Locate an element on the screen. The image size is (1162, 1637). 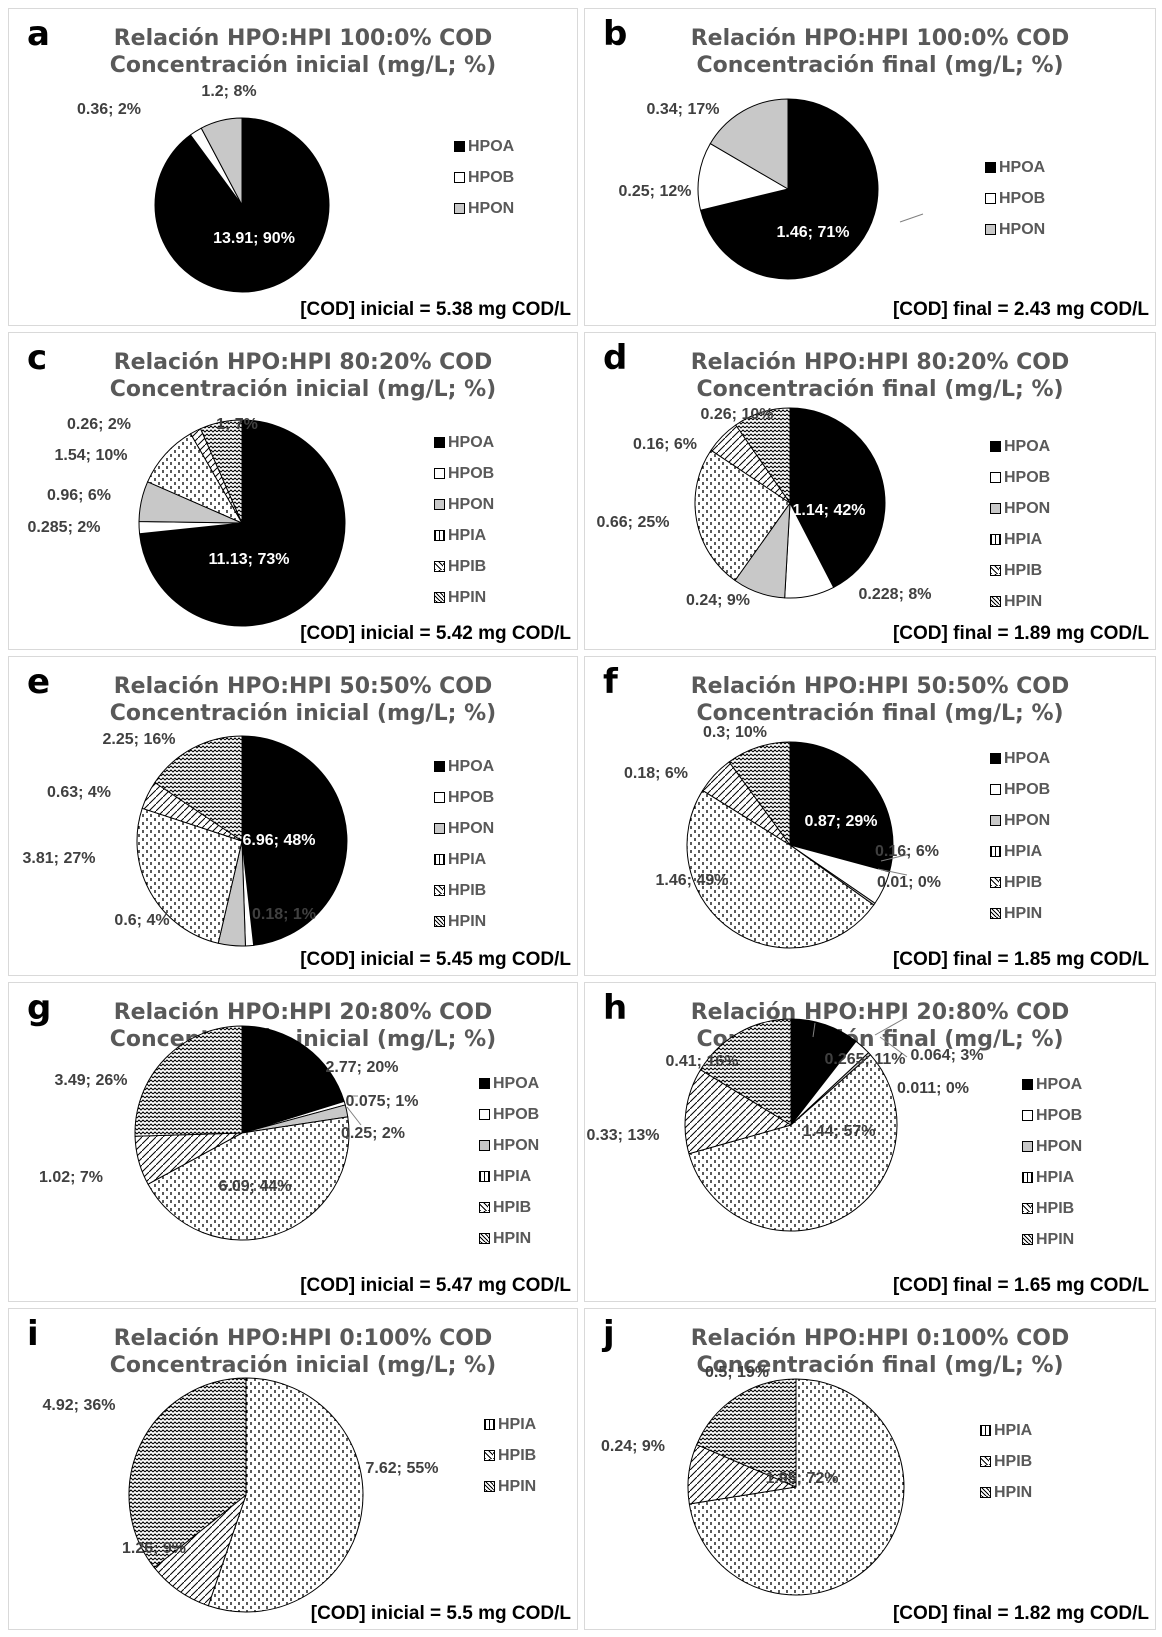
data-label-hpoa: 11.13; 73% is located at coordinates (249, 559).